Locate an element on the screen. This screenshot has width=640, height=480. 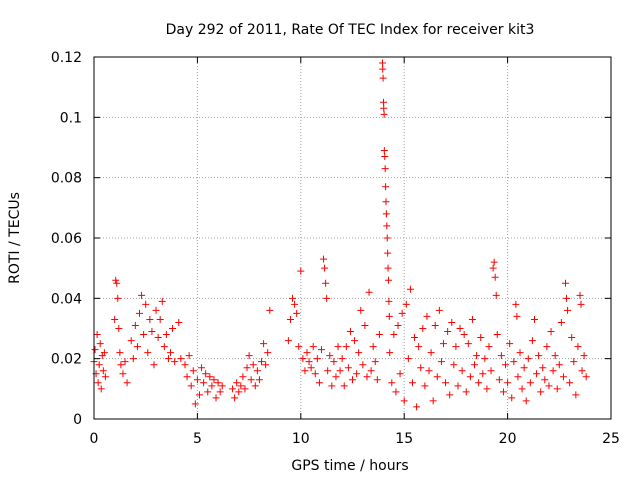
y-tick-label: 0.08 is located at coordinates (66, 179).